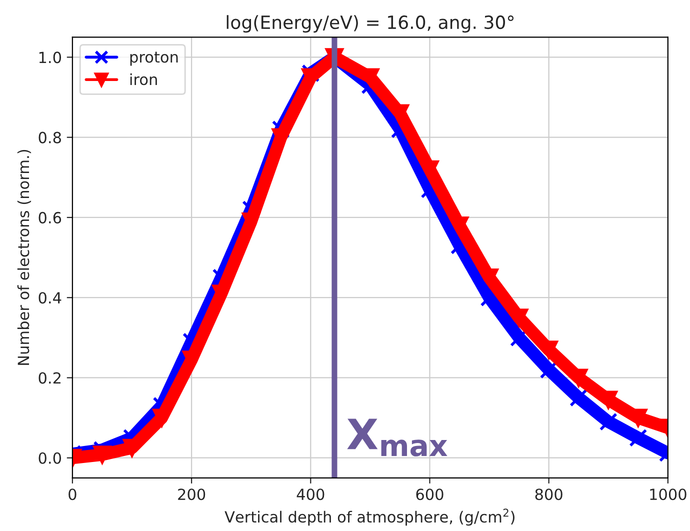 The width and height of the screenshot is (690, 531). What do you see at coordinates (24, 257) in the screenshot?
I see `y-axis-title: Number of electrons (norm.)` at bounding box center [24, 257].